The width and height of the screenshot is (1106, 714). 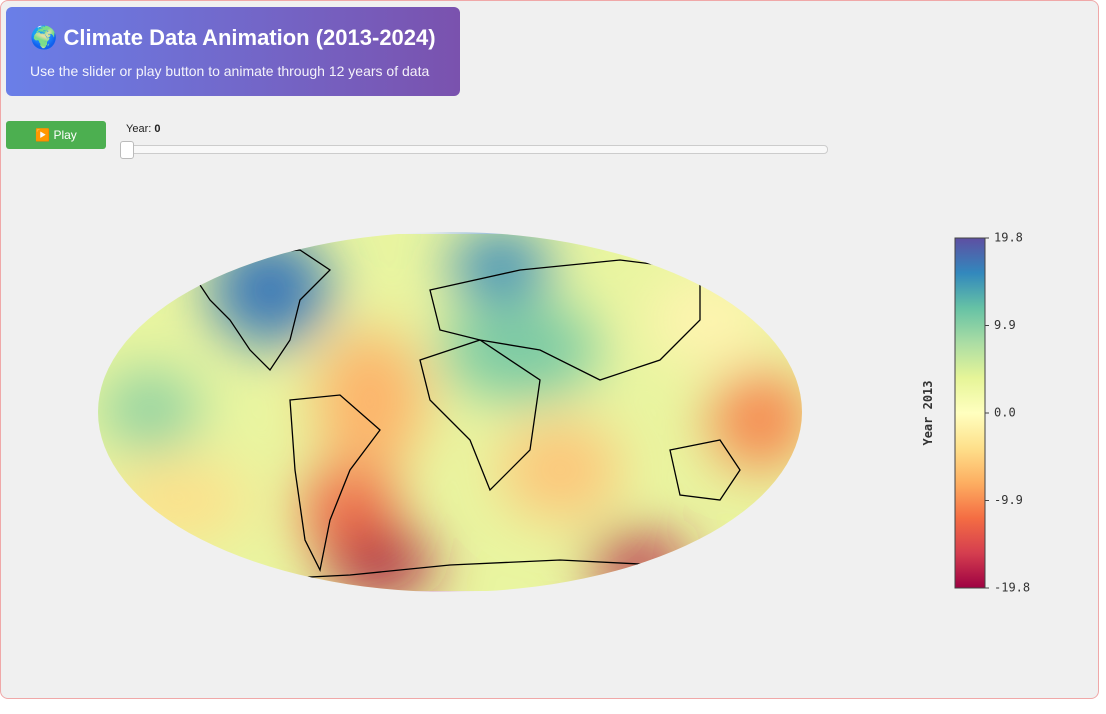 I want to click on colorbar, so click(x=970, y=413).